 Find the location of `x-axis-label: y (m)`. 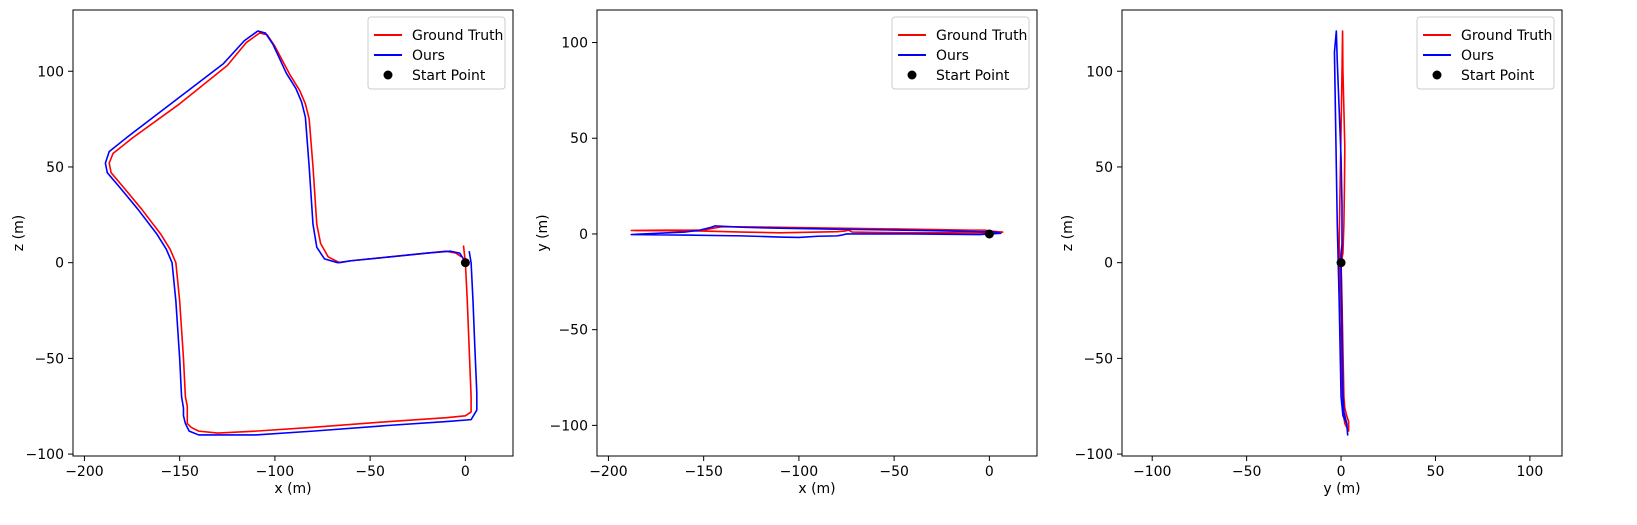

x-axis-label: y (m) is located at coordinates (1341, 489).